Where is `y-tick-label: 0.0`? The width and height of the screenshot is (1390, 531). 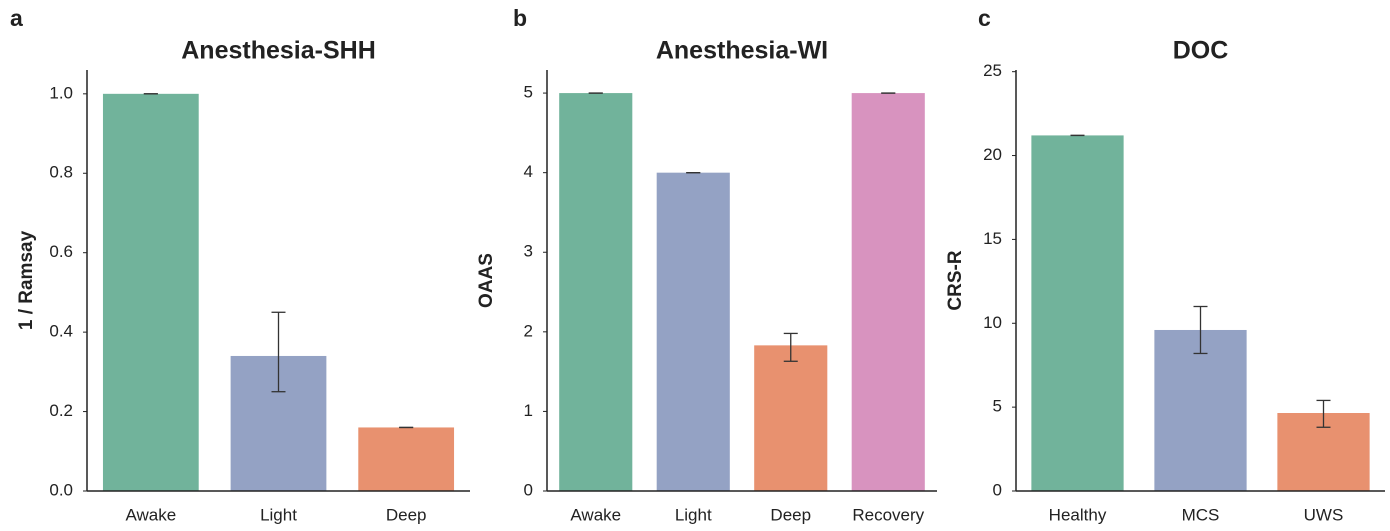
y-tick-label: 0.0 is located at coordinates (61, 489).